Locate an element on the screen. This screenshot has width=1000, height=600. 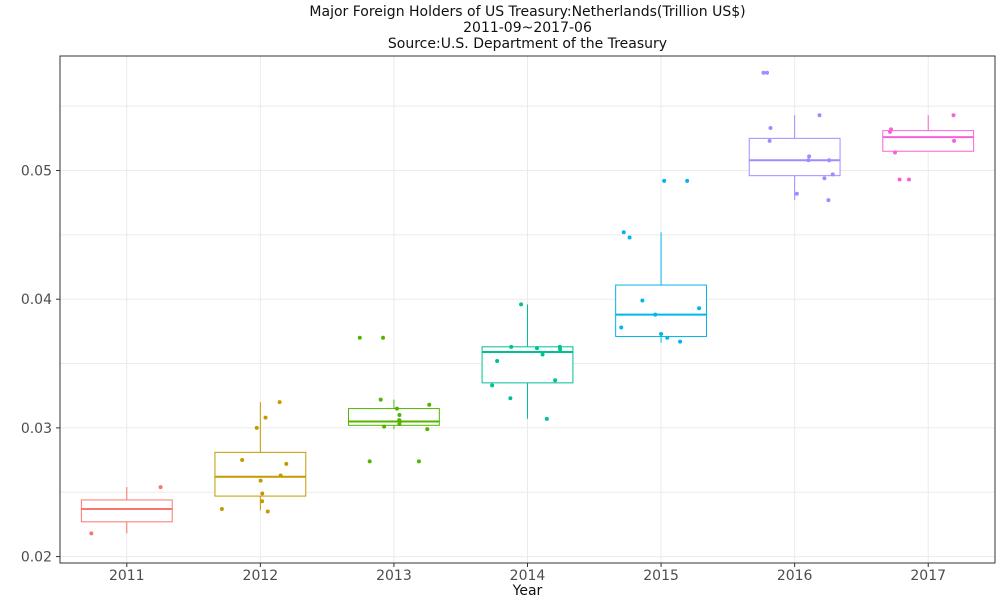
x-tick-label: 2017 is located at coordinates (928, 576).